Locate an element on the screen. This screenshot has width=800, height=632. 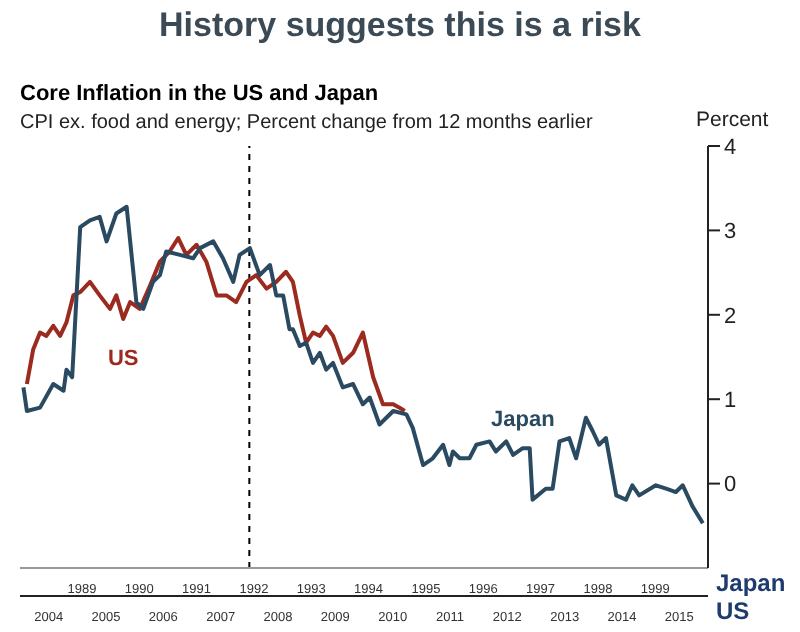
x-axis-title: US is located at coordinates (733, 610).